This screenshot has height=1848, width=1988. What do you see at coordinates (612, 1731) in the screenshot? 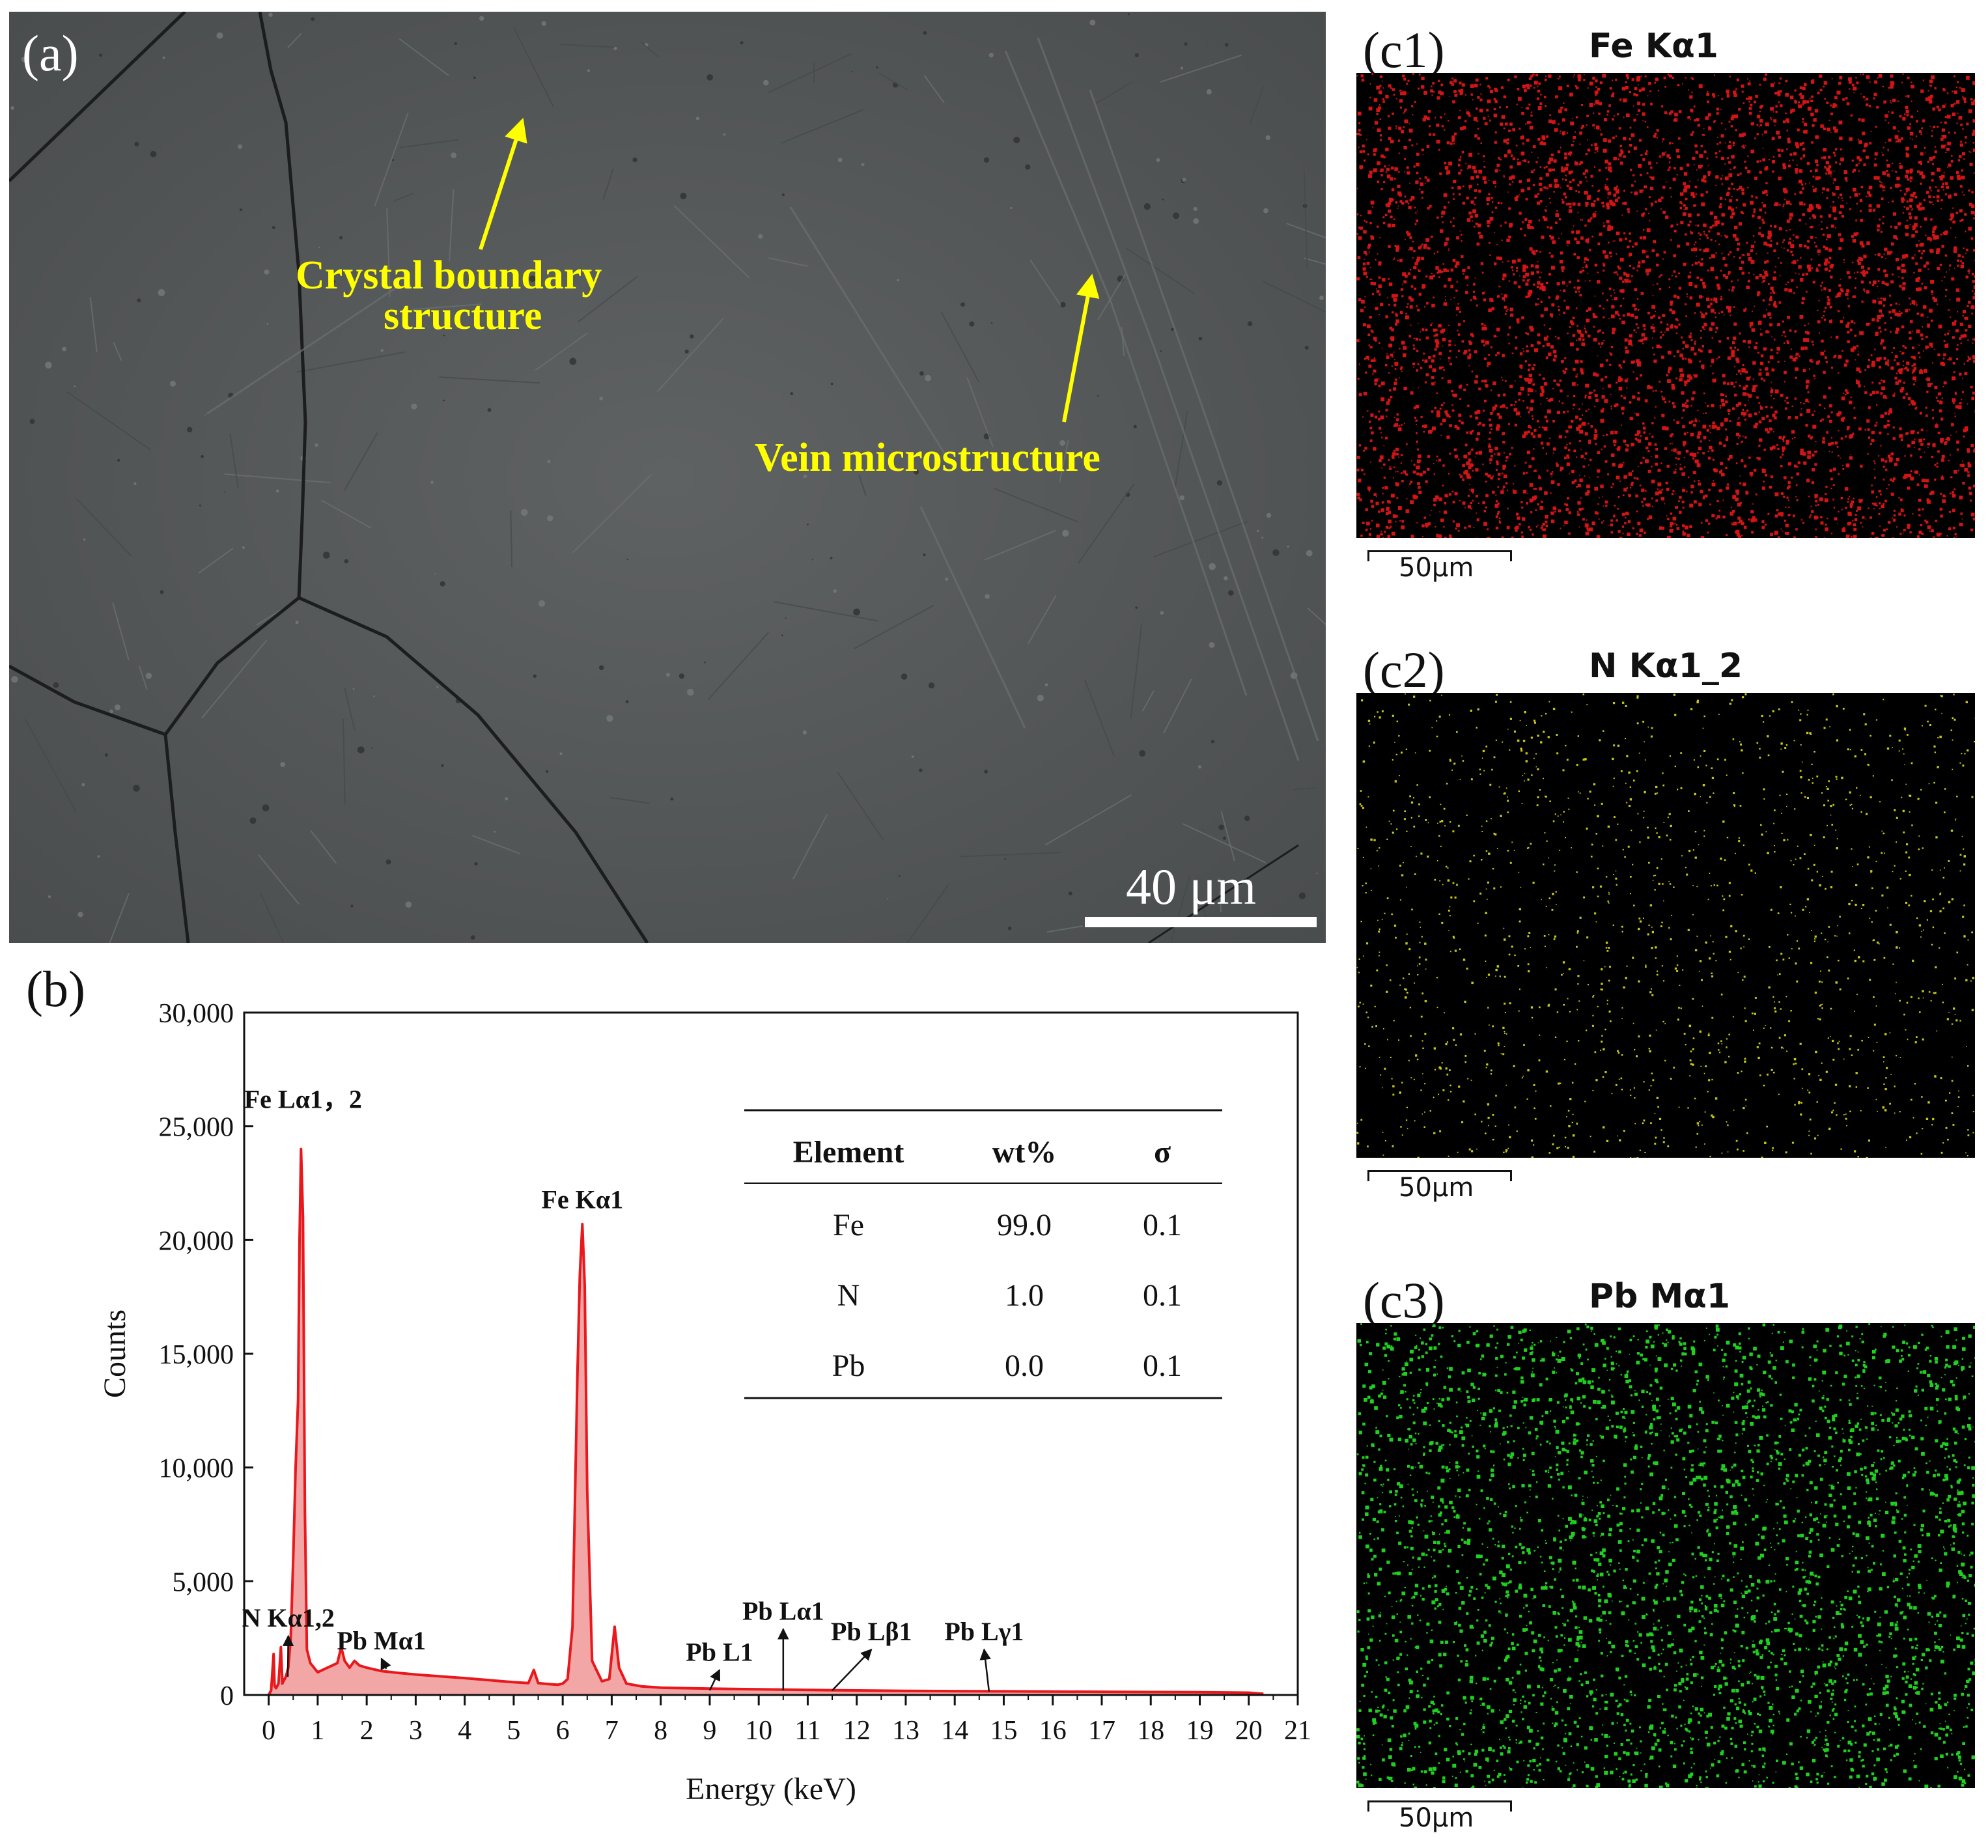
I see `x-tick-label: 7` at bounding box center [612, 1731].